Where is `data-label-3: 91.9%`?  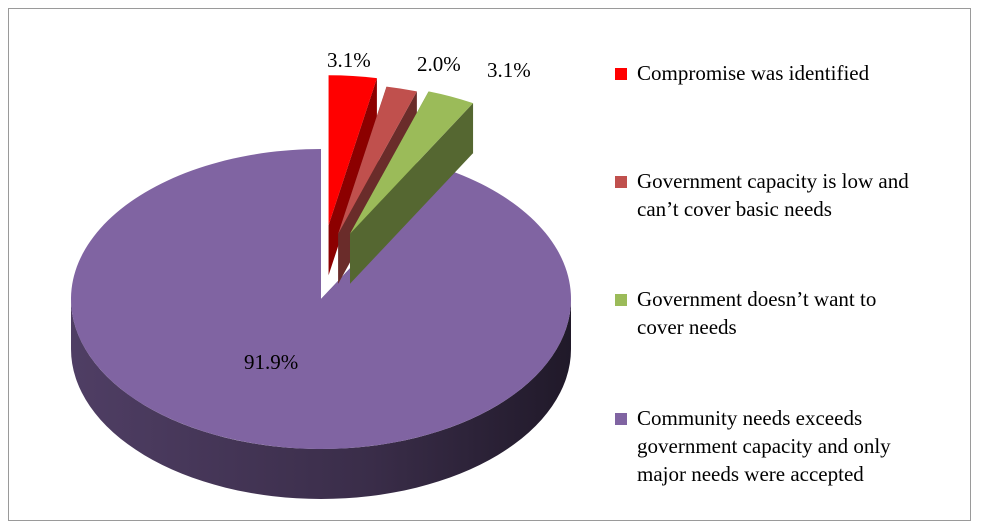
data-label-3: 91.9% is located at coordinates (271, 362).